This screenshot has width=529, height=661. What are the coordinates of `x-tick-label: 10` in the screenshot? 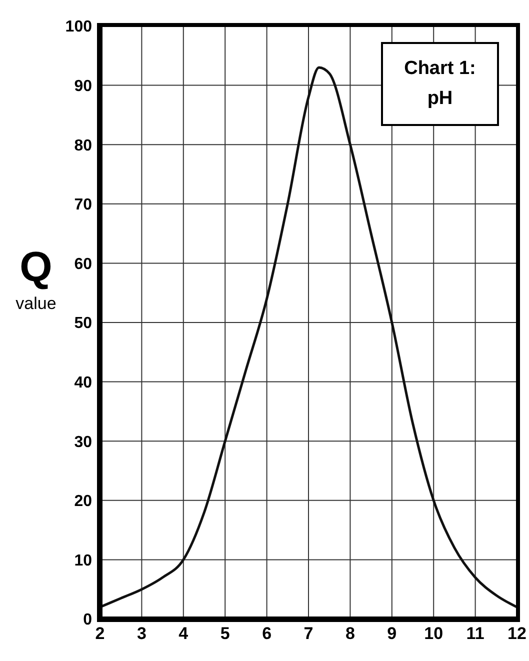 It's located at (434, 634).